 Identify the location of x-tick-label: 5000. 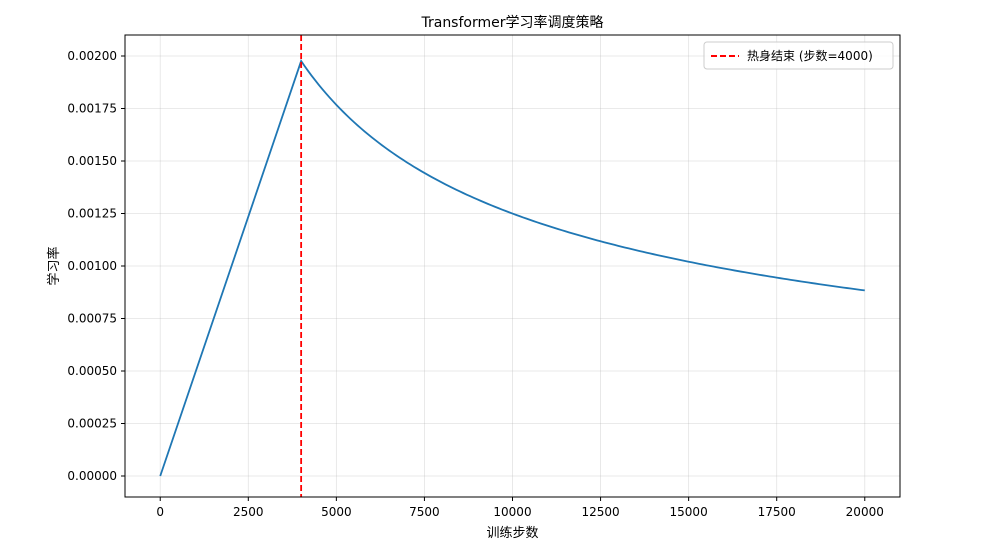
(336, 512).